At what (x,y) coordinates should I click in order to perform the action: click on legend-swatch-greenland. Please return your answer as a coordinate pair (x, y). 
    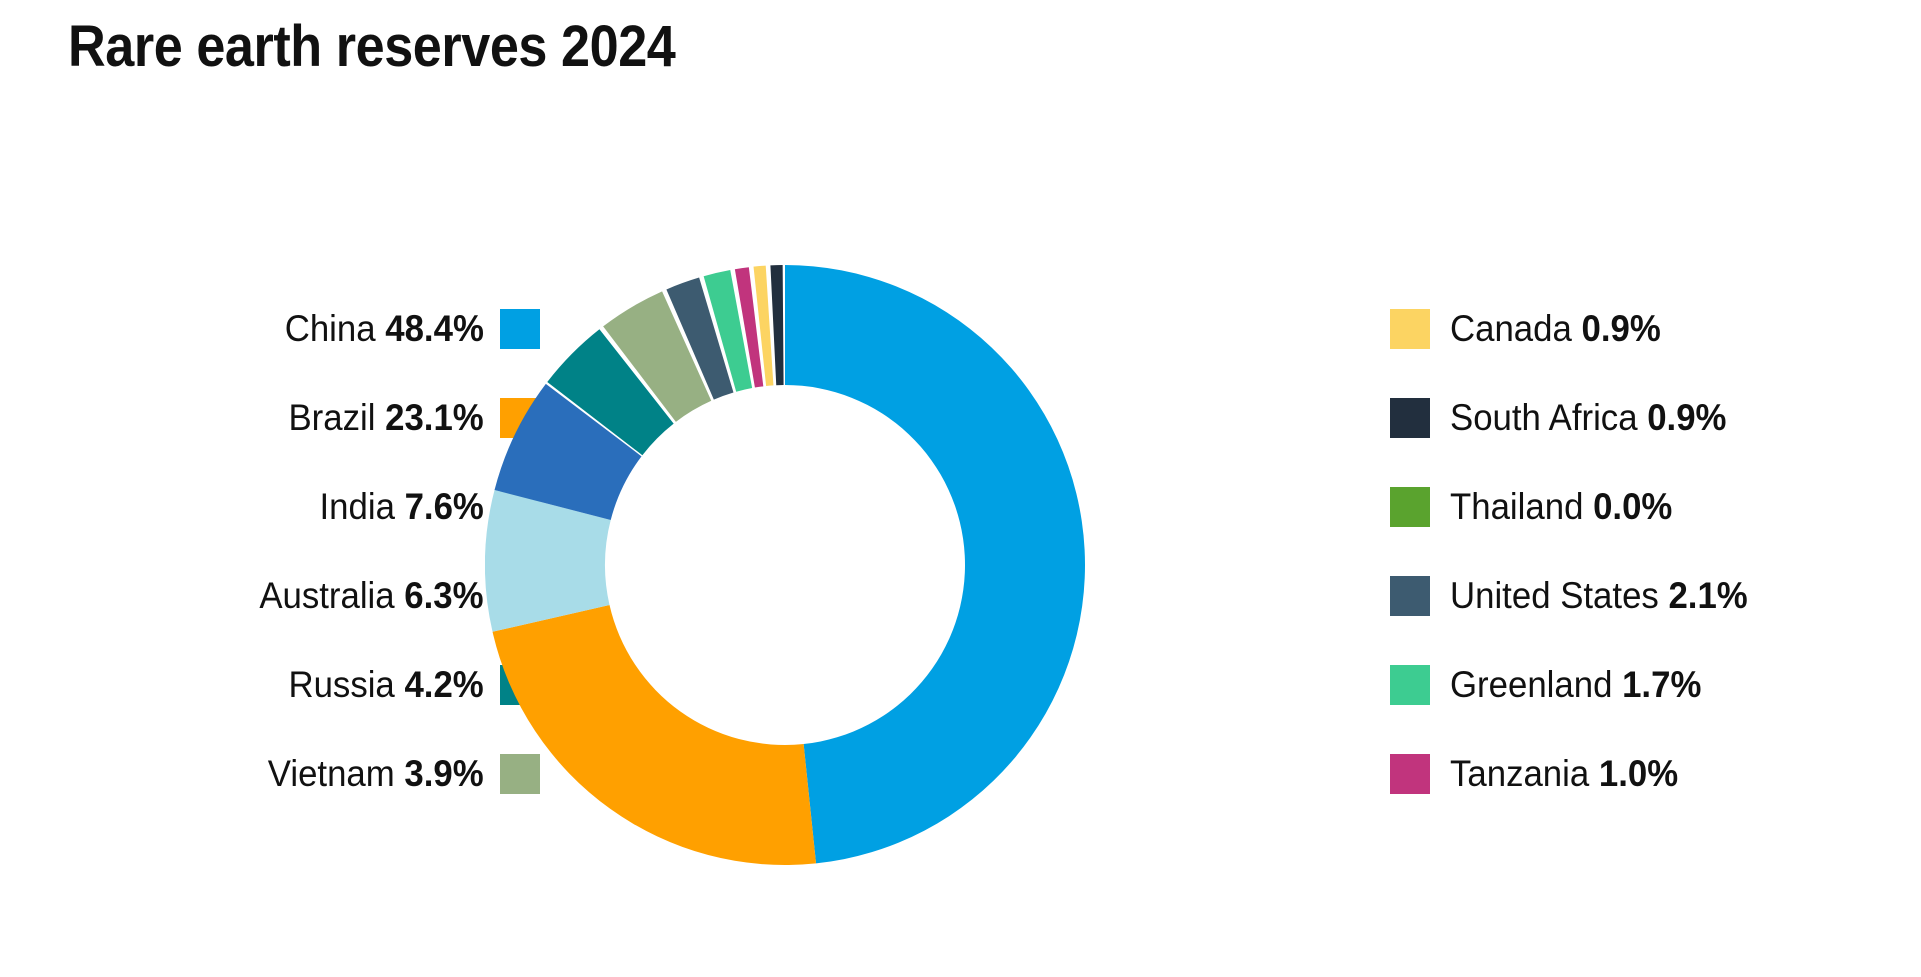
    Looking at the image, I should click on (1410, 685).